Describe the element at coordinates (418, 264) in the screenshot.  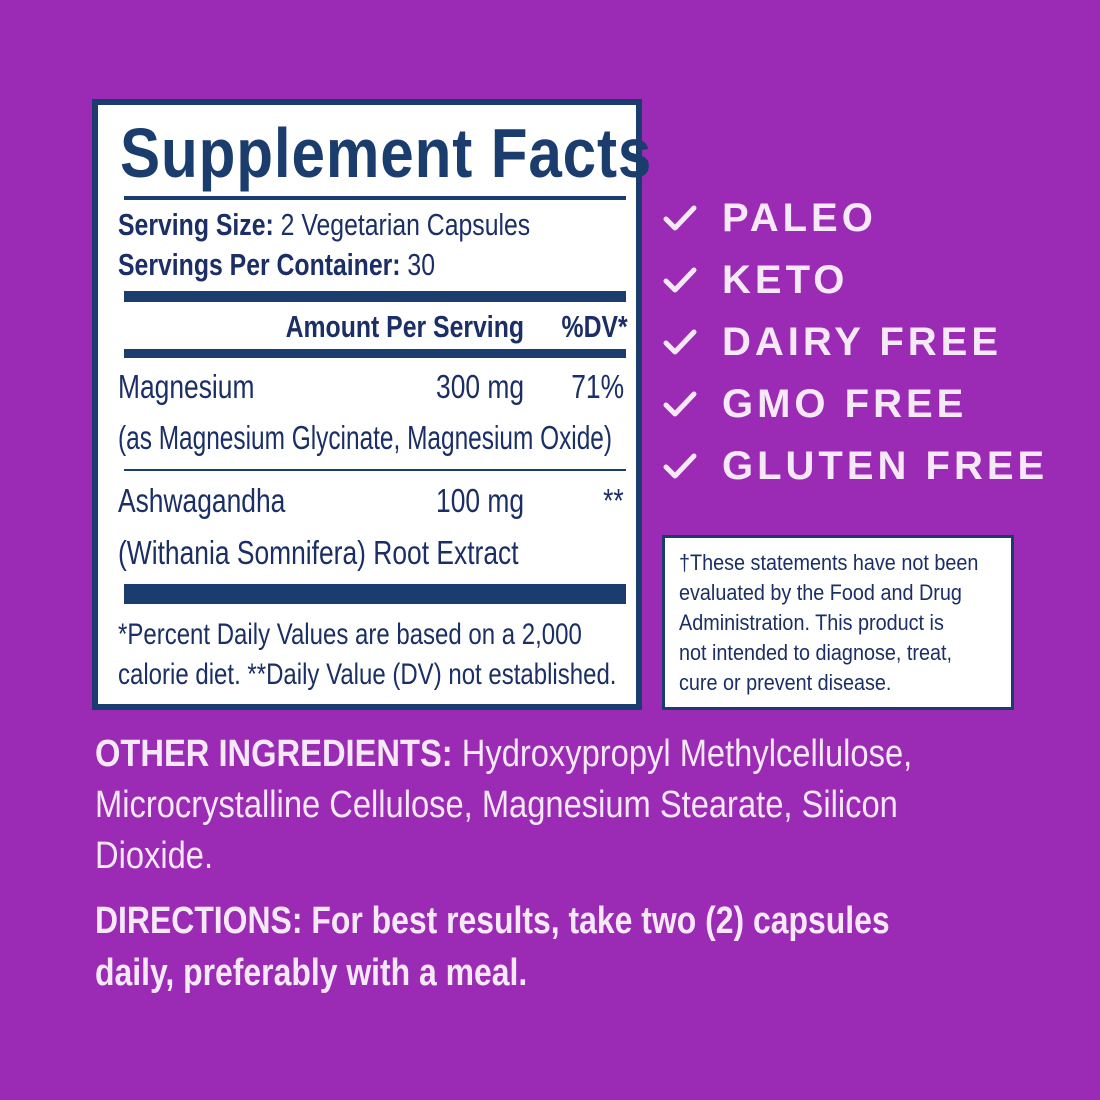
I see `servings-value: 30` at that location.